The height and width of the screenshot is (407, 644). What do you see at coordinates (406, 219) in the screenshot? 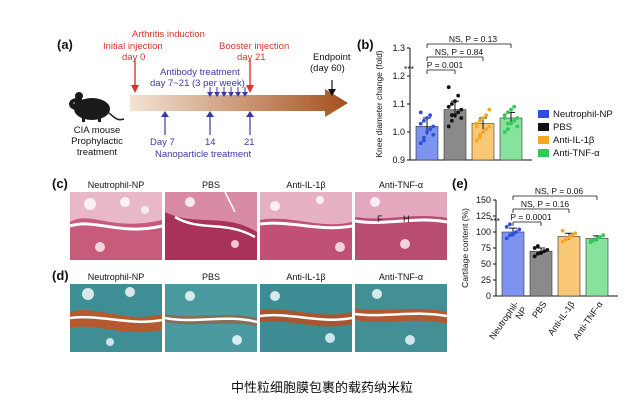
I see `annotation-h: H` at bounding box center [406, 219].